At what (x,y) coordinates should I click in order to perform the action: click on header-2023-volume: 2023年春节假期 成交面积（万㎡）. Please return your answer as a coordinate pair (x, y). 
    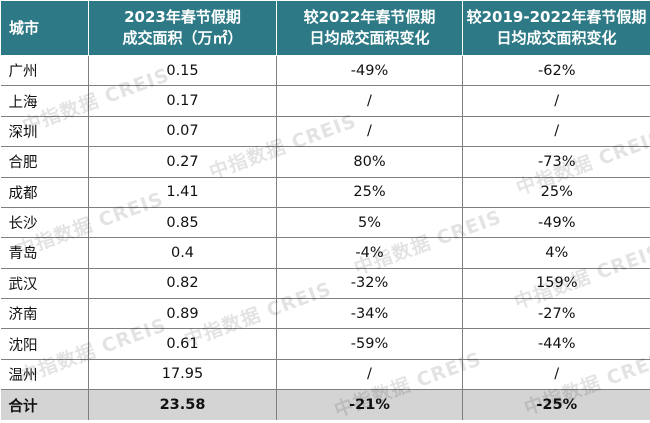
    Looking at the image, I should click on (183, 28).